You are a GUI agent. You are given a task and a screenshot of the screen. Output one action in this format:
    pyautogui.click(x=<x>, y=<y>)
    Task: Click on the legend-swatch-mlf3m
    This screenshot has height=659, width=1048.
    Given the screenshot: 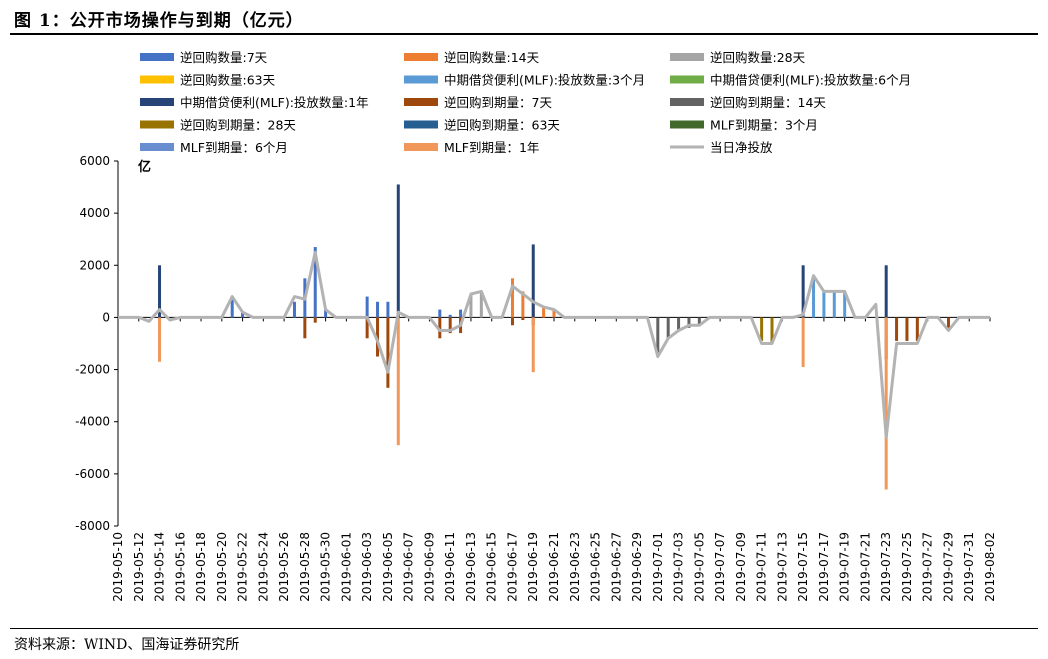 What is the action you would take?
    pyautogui.click(x=421, y=79)
    